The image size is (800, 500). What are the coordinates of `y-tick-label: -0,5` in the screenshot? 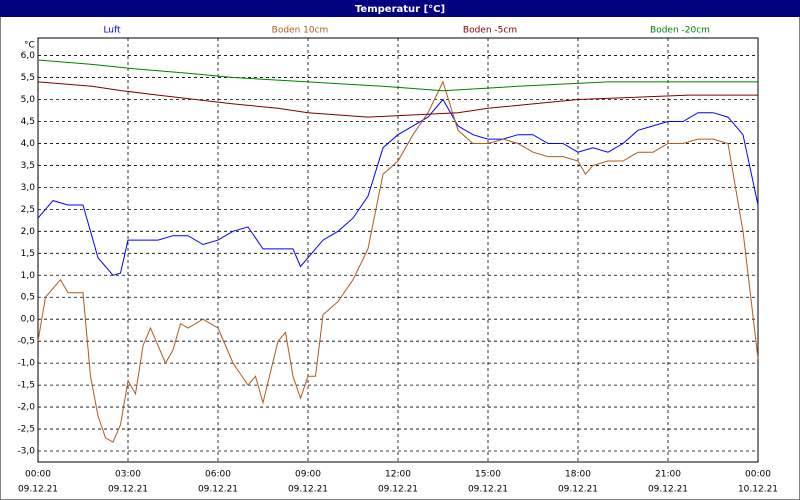 It's located at (26, 342).